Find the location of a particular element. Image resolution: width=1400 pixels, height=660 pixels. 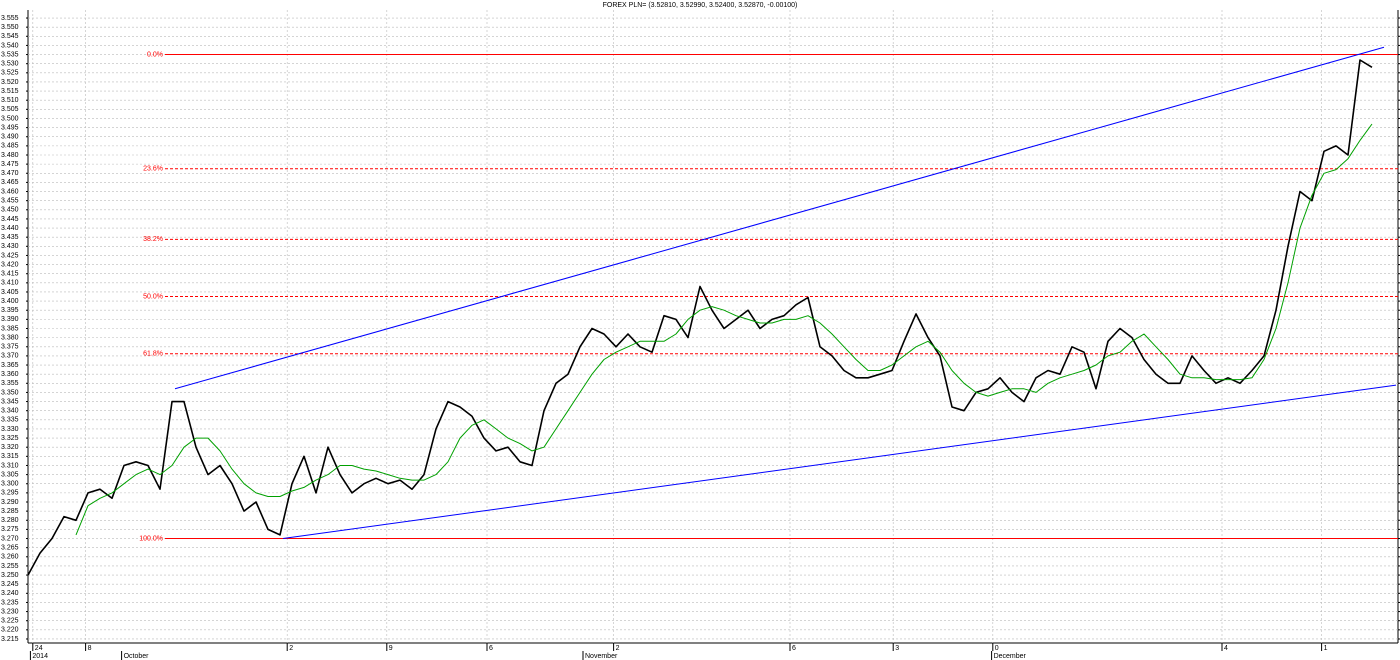

y-tick-label: 3.435 is located at coordinates (10, 237).